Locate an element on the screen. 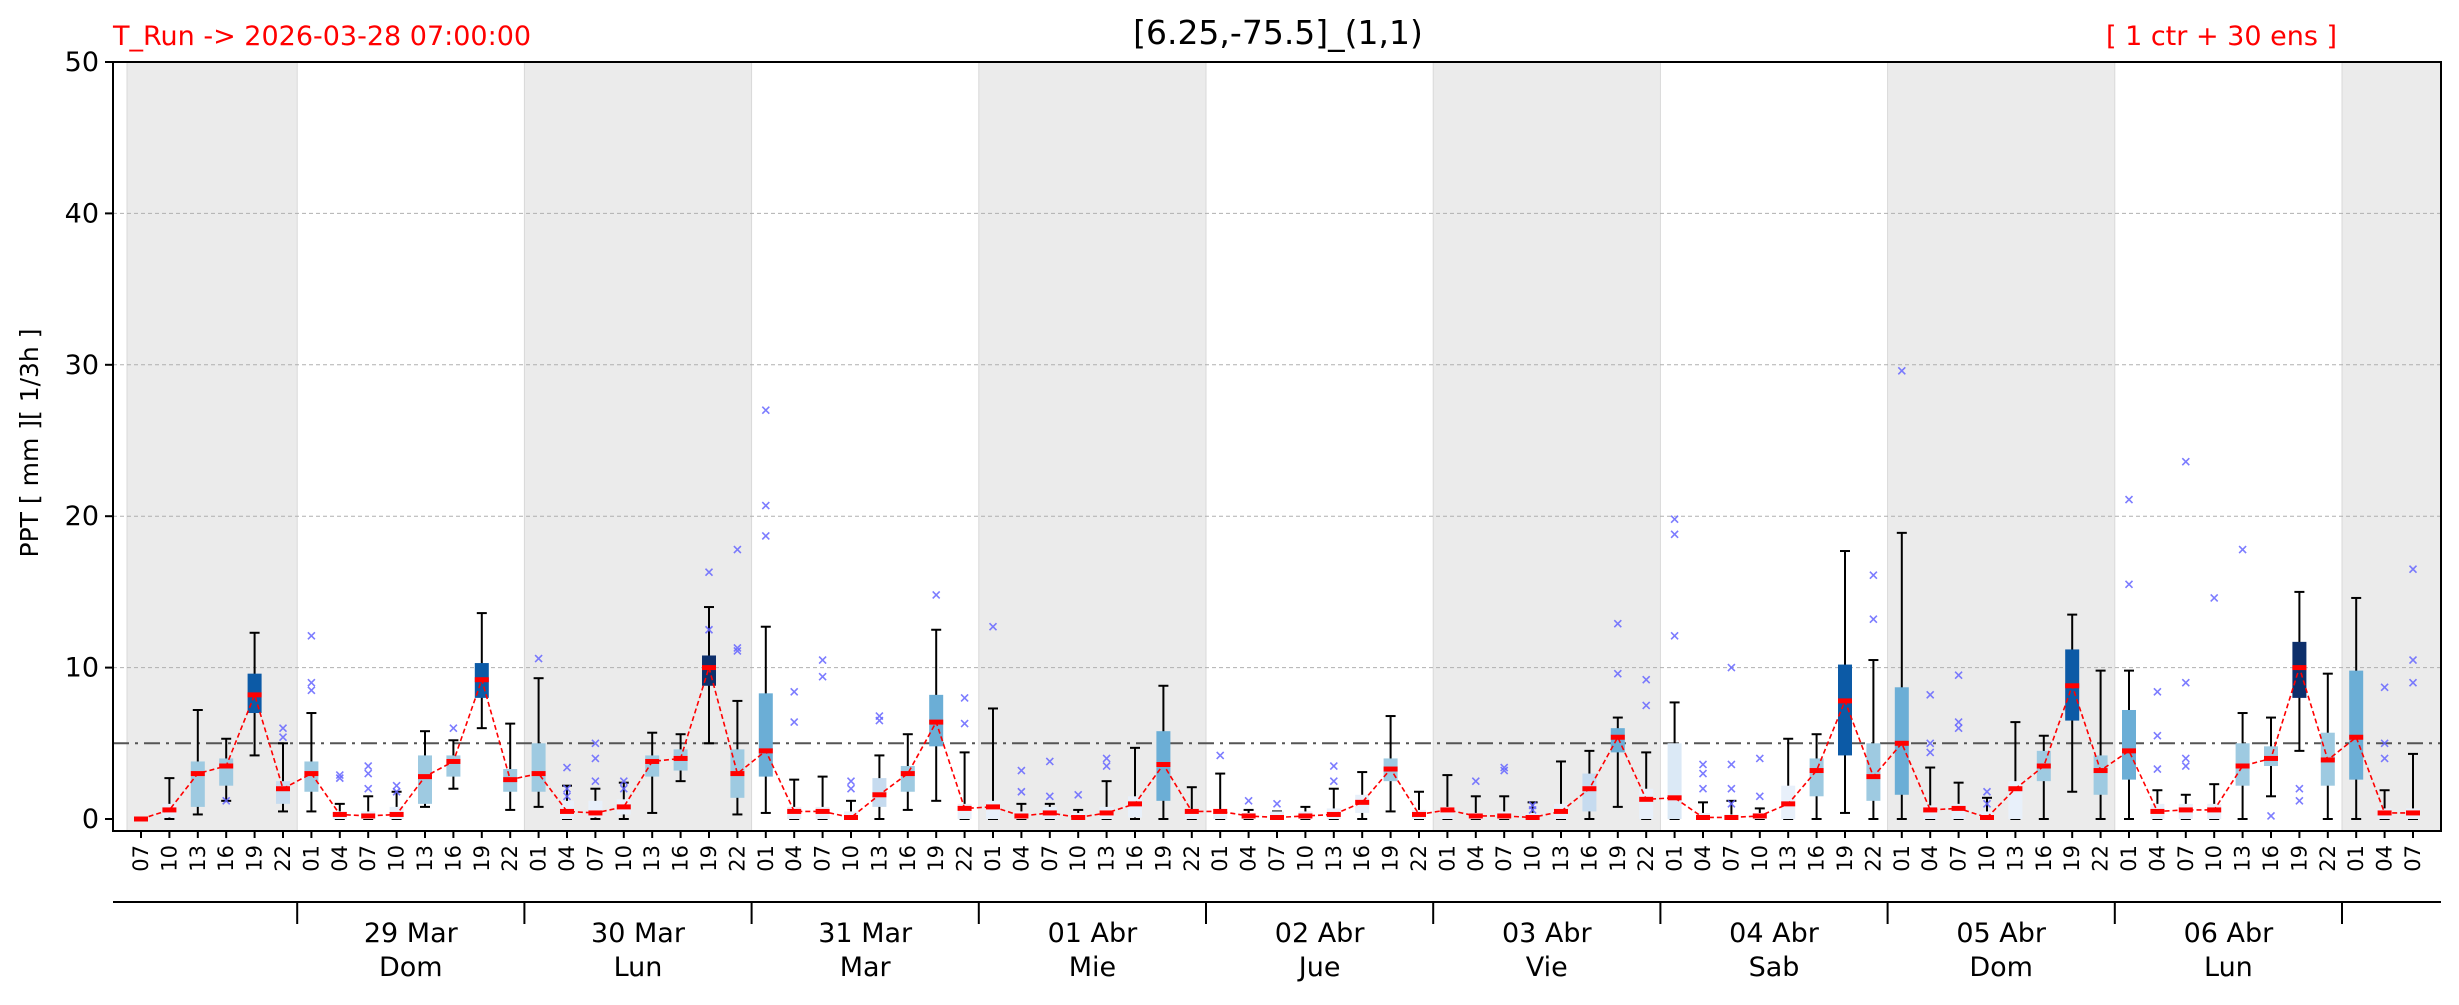 The width and height of the screenshot is (2459, 1005). y-tick-label: 20 is located at coordinates (82, 516).